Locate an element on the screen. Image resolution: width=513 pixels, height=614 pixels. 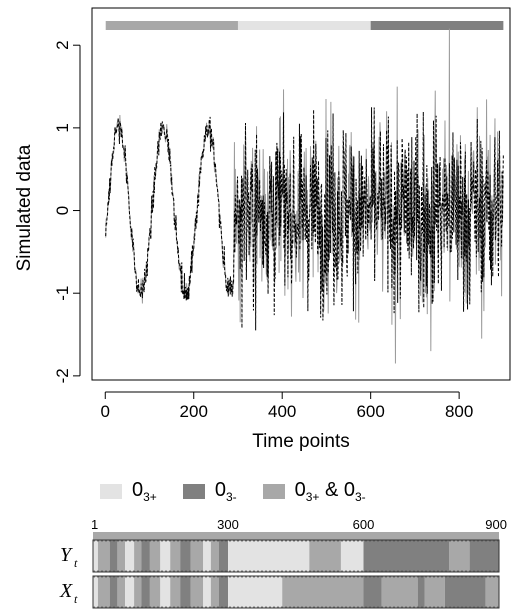
band-row-label: X is located at coordinates (66, 591).